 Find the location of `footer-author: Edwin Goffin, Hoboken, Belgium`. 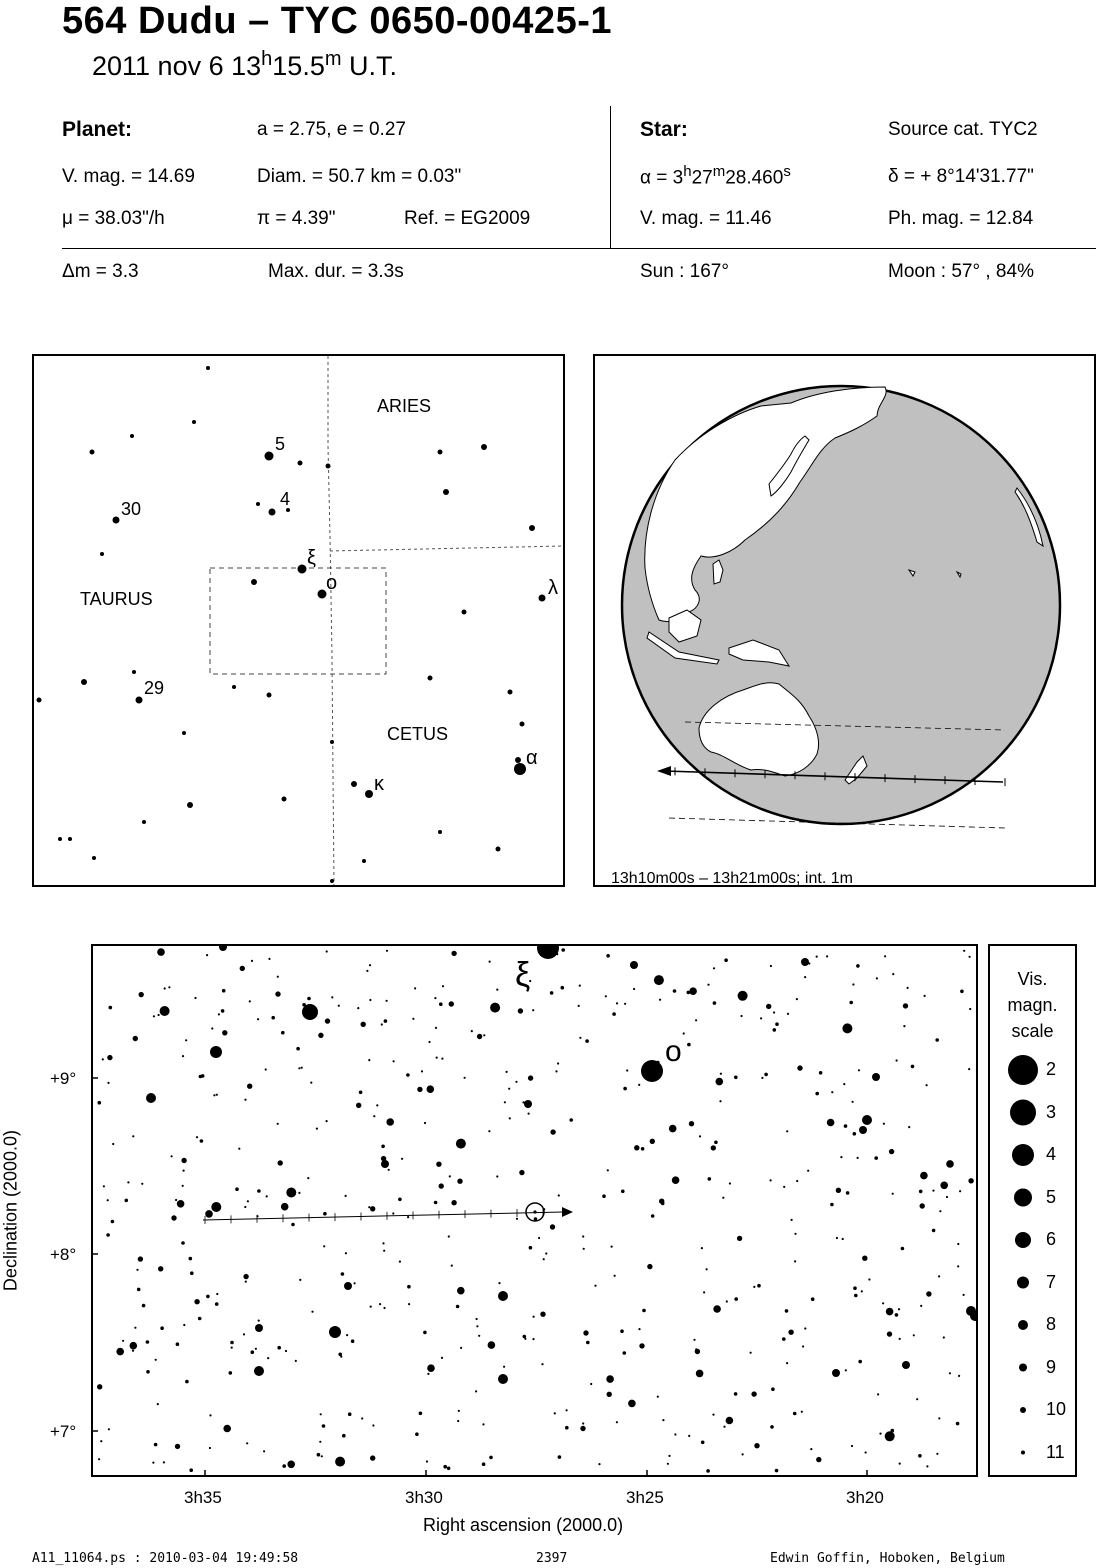

footer-author: Edwin Goffin, Hoboken, Belgium is located at coordinates (887, 1558).